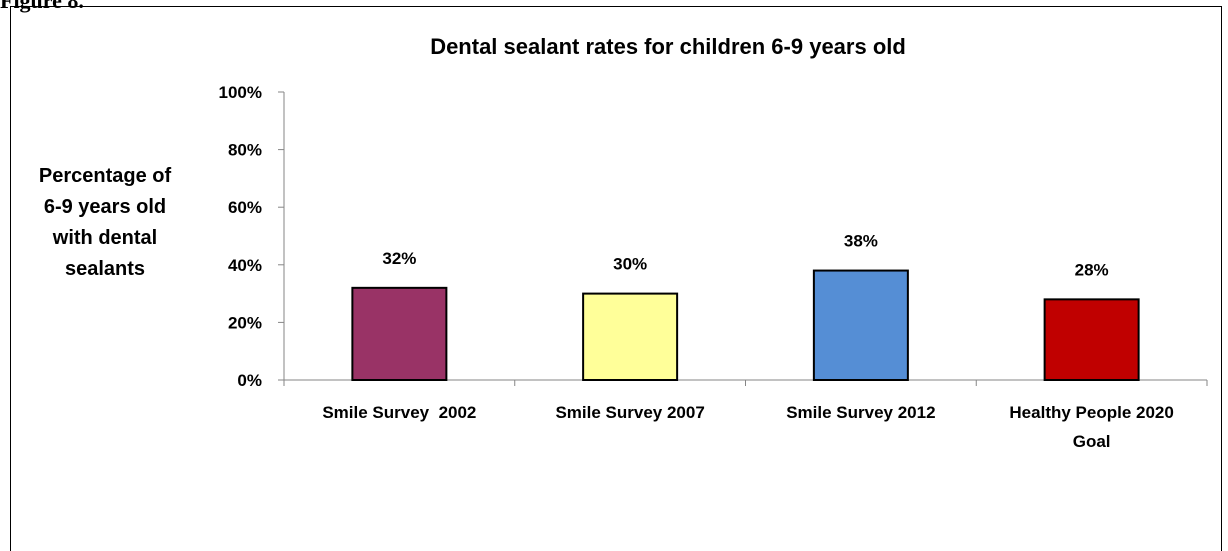 The width and height of the screenshot is (1228, 551). I want to click on y-tick-label: 100%, so click(240, 92).